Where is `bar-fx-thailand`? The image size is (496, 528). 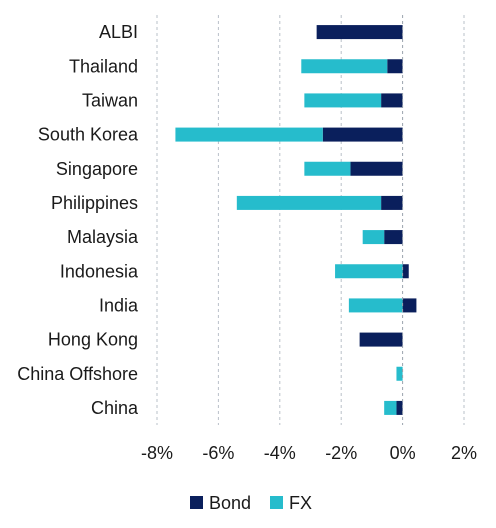 bar-fx-thailand is located at coordinates (344, 66).